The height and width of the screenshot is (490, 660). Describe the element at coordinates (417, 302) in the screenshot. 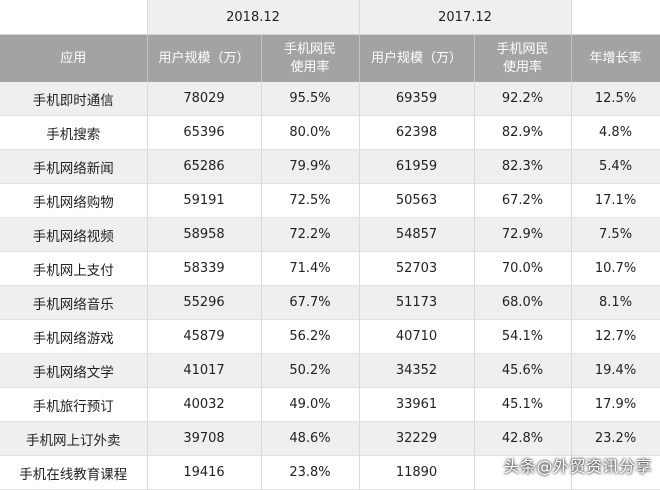

I see `users-2017-cell: 51173` at that location.